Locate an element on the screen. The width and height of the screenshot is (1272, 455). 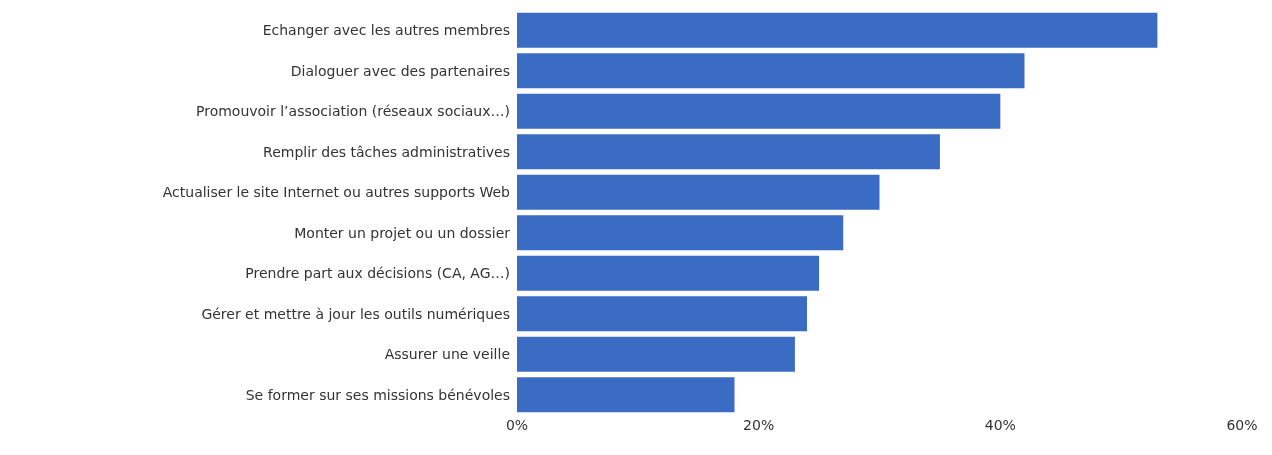
y-tick-label: Actualiser le site Internet ou autres supports Web is located at coordinates (336, 192).